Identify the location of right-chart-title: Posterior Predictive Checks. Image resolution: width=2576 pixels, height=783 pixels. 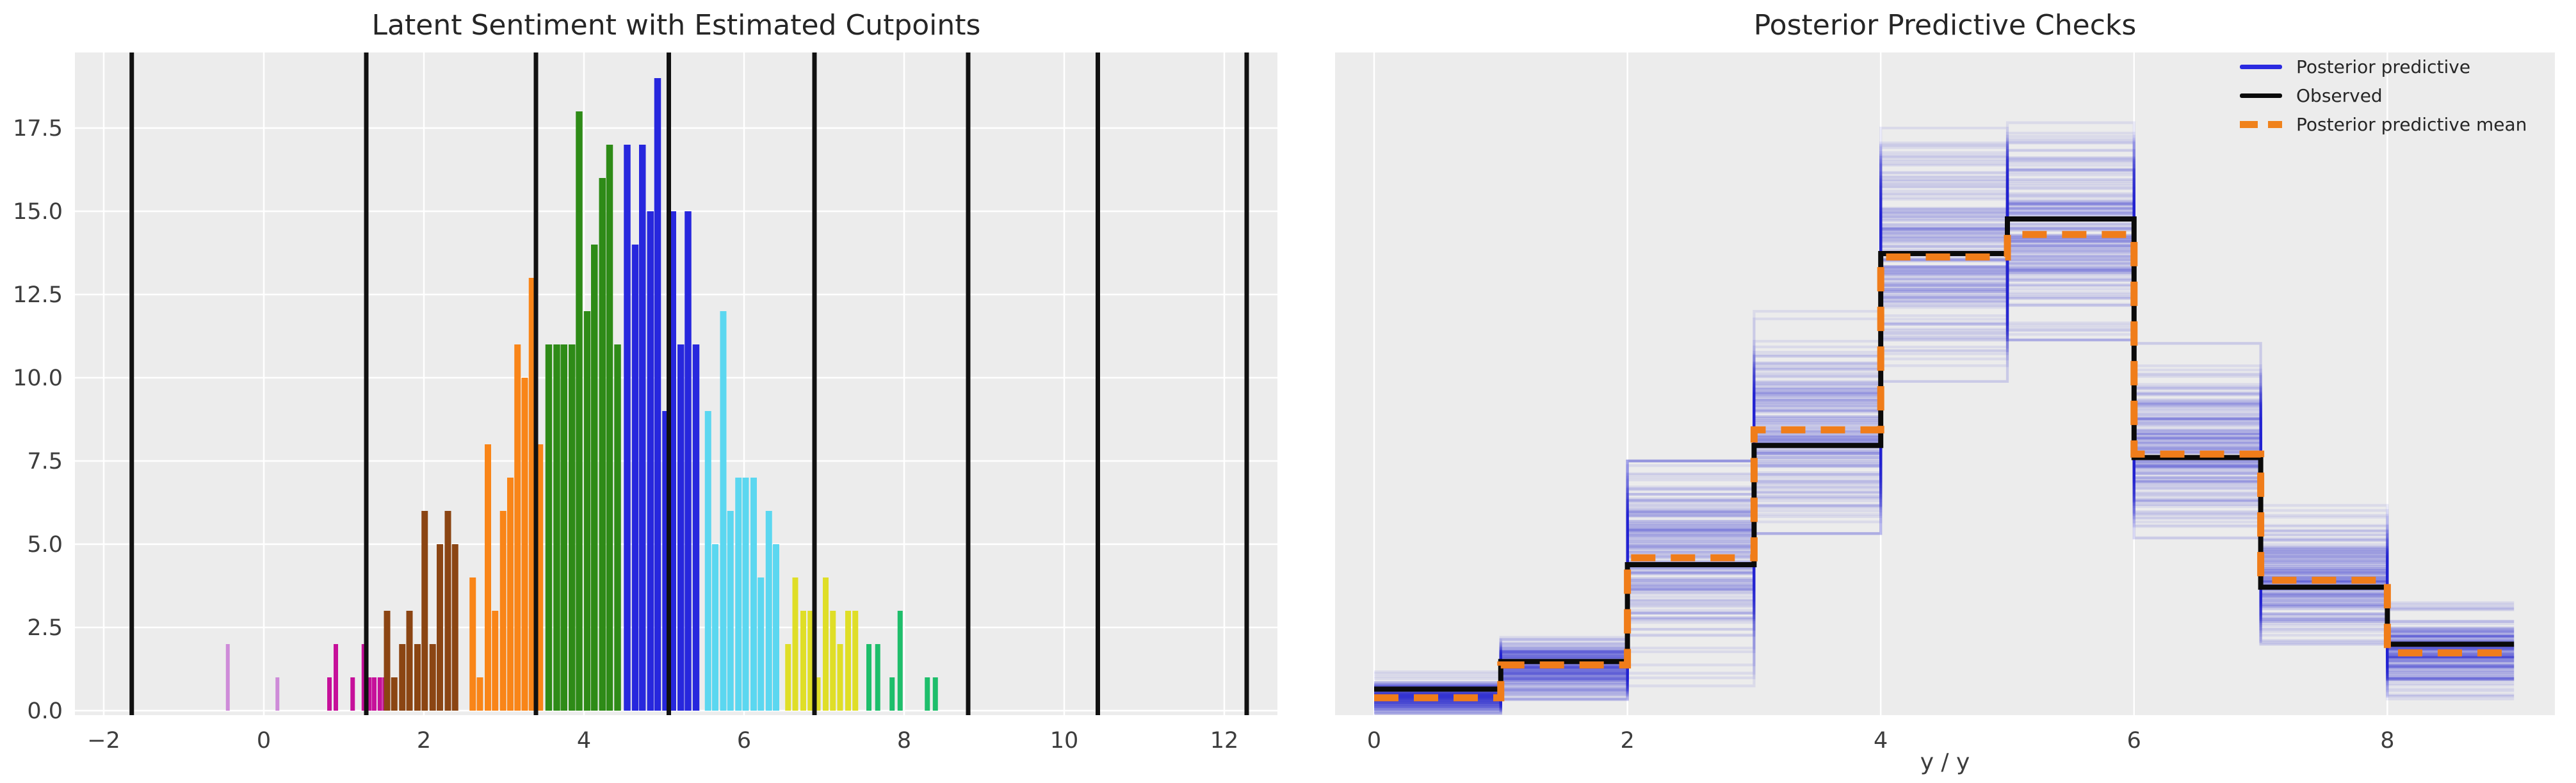
(1945, 25).